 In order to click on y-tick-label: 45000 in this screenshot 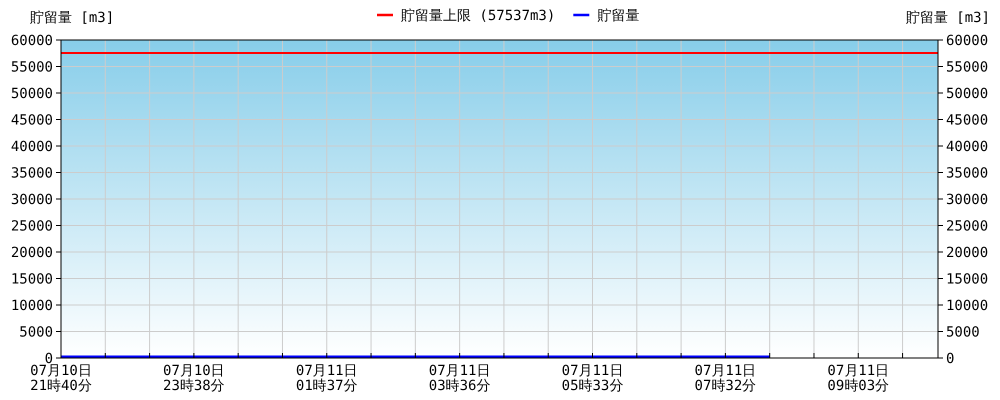, I will do `click(31, 120)`.